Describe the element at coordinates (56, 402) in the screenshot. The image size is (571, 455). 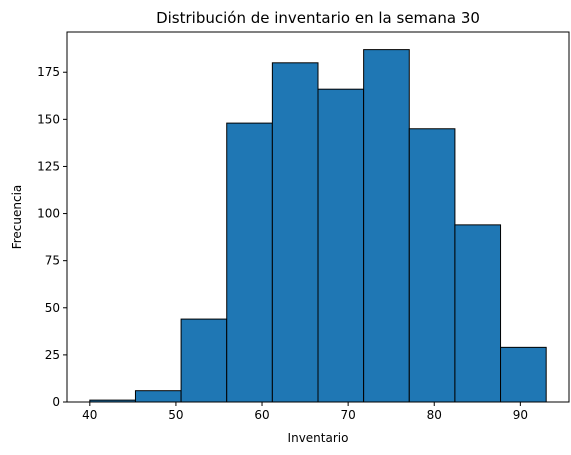
I see `y-tick-label: 0` at that location.